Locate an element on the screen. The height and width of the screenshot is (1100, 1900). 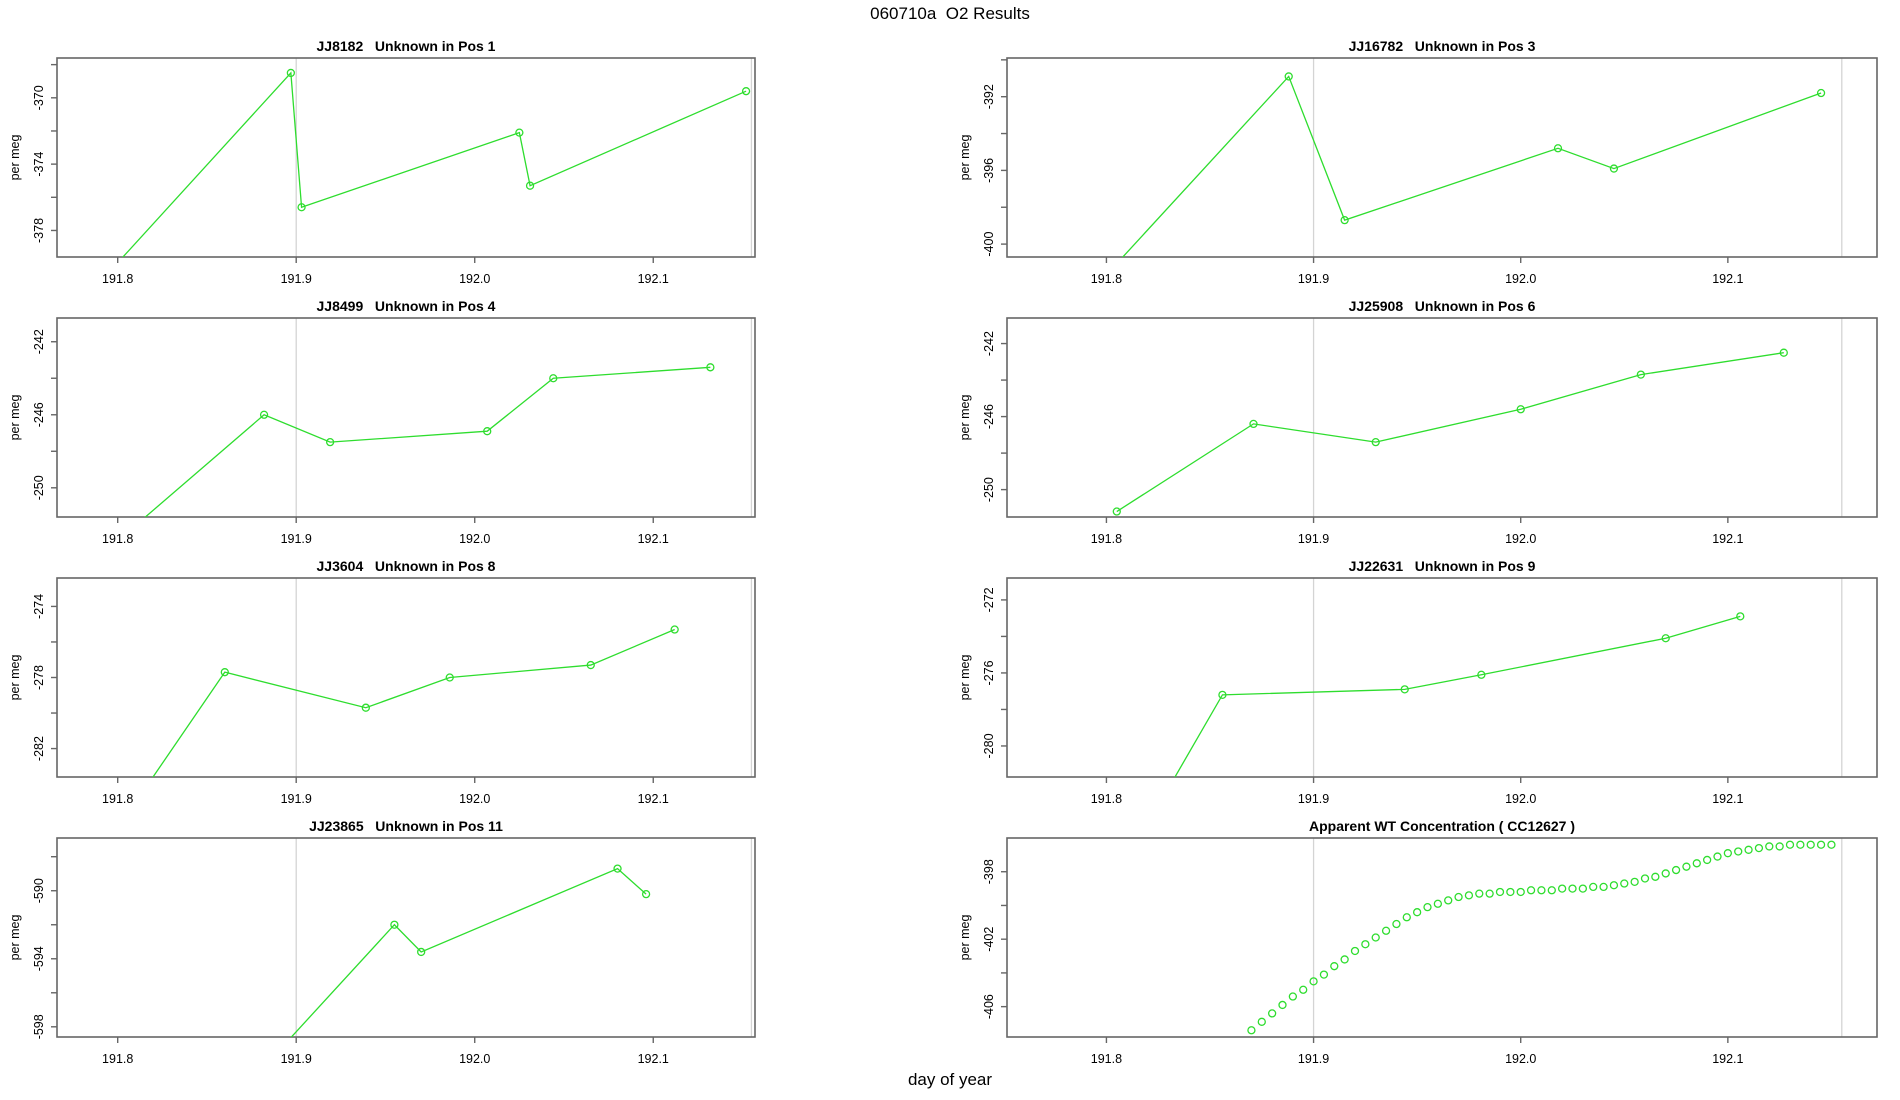
data-series-jj3604 is located at coordinates (415, 701).